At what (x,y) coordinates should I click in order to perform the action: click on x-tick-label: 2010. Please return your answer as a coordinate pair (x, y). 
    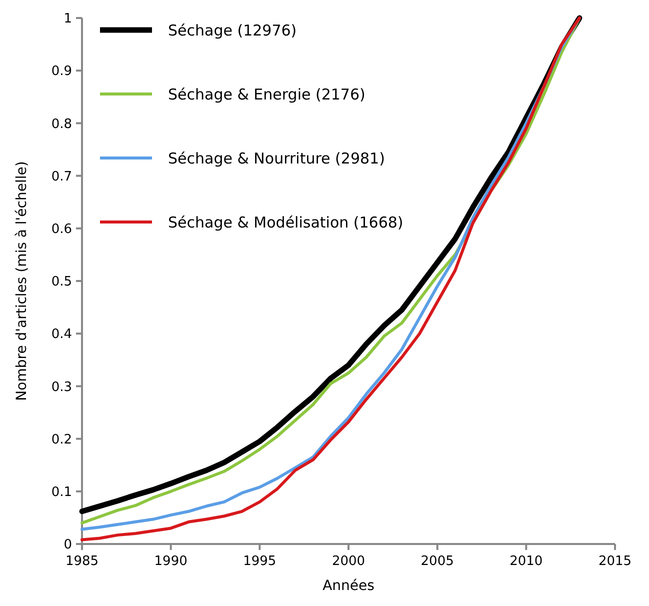
    Looking at the image, I should click on (526, 561).